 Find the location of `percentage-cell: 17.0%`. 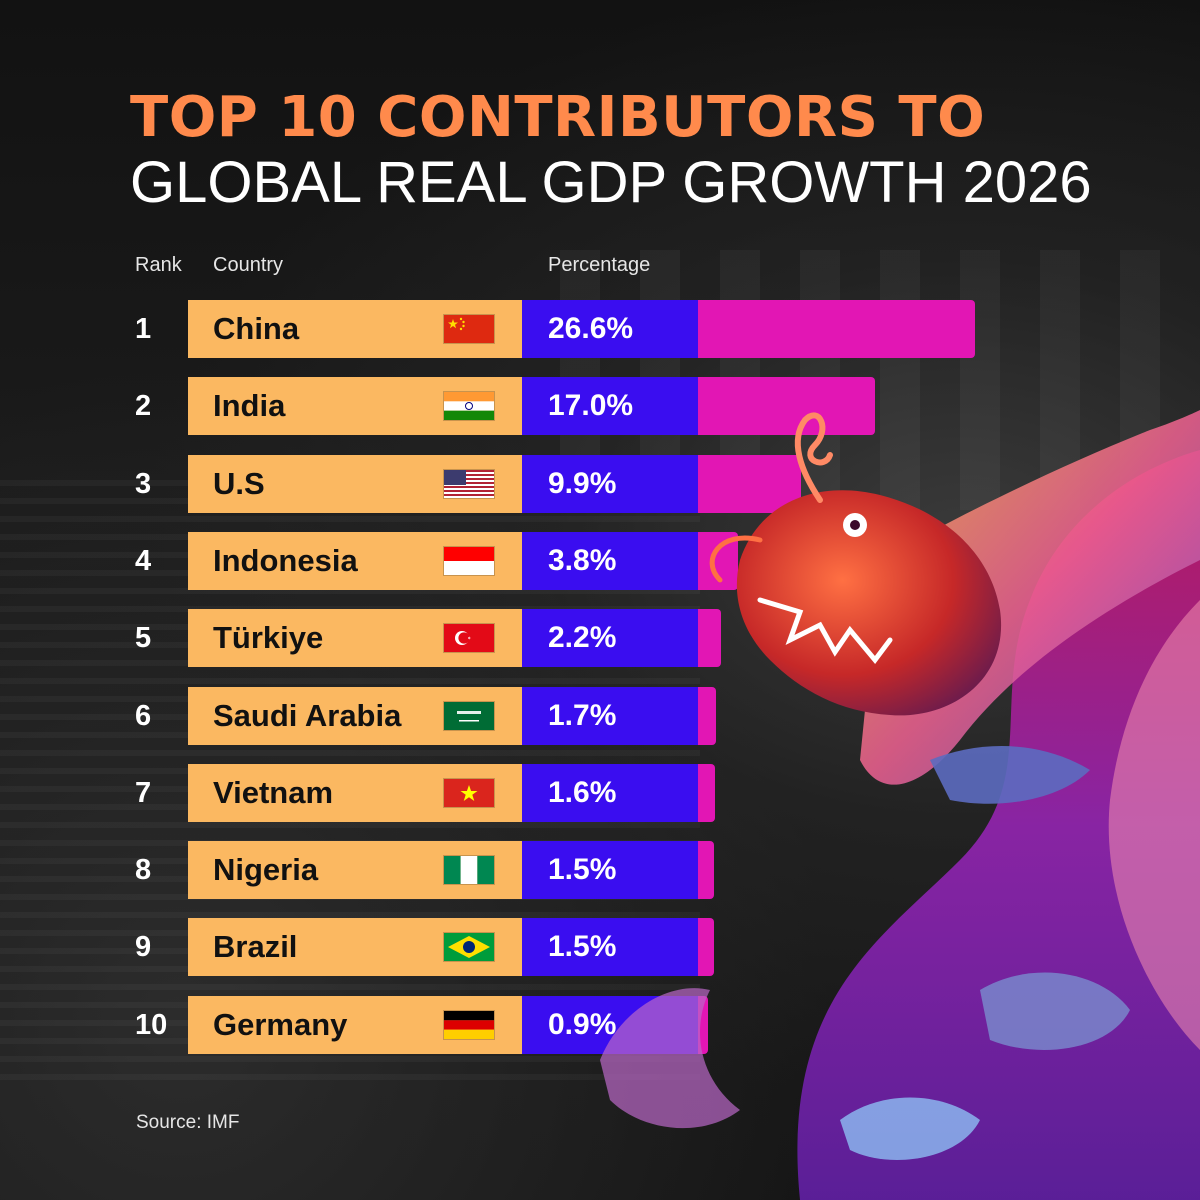

percentage-cell: 17.0% is located at coordinates (610, 406).